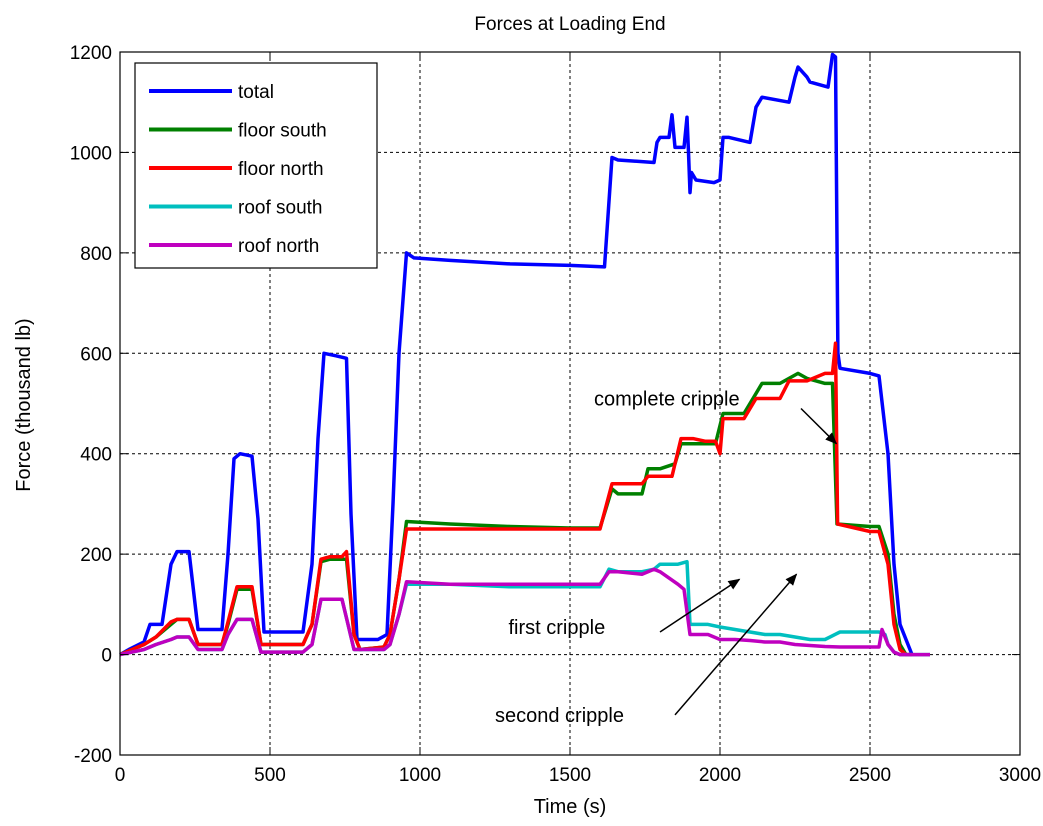 This screenshot has height=826, width=1043. Describe the element at coordinates (24, 404) in the screenshot. I see `y-axis-label: Force (thousand lb)` at that location.